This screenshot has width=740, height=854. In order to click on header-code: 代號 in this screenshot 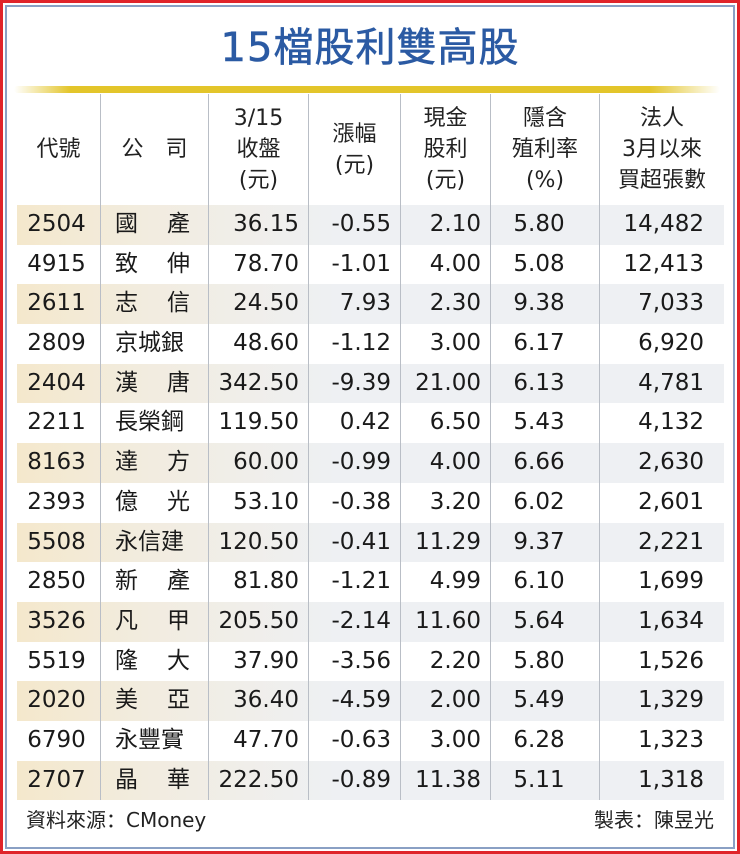, I will do `click(58, 149)`.